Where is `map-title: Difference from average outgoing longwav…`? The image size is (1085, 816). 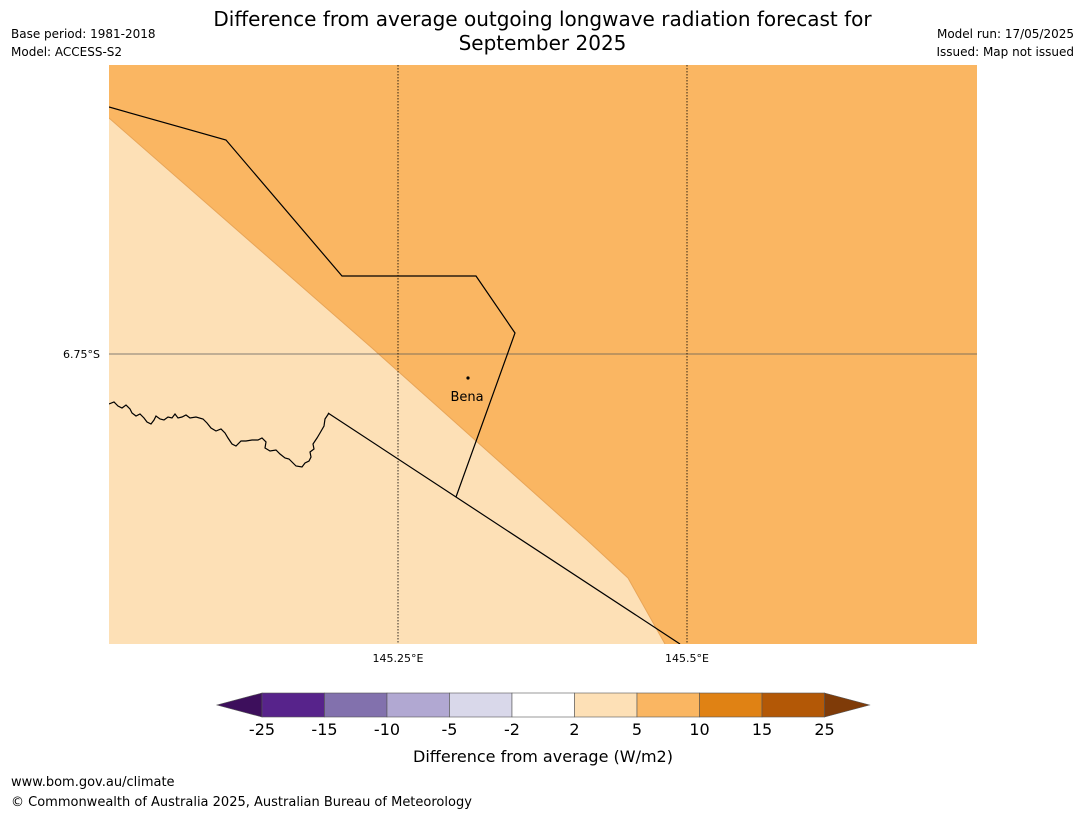
map-title: Difference from average outgoing longwav… is located at coordinates (542, 31).